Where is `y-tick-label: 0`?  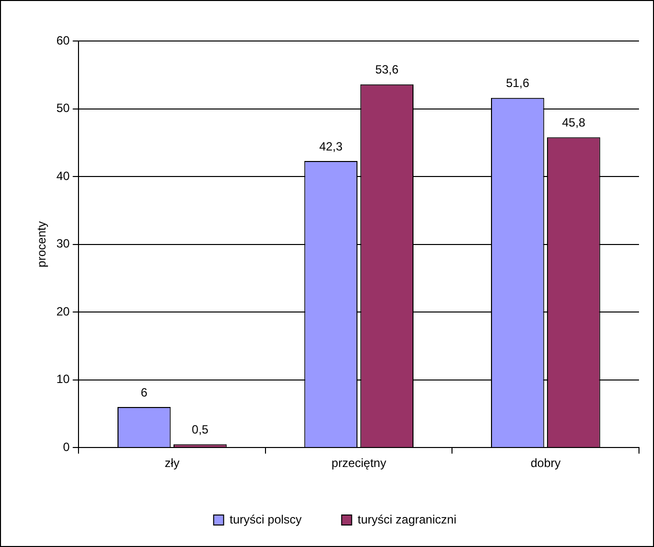
y-tick-label: 0 is located at coordinates (66, 447).